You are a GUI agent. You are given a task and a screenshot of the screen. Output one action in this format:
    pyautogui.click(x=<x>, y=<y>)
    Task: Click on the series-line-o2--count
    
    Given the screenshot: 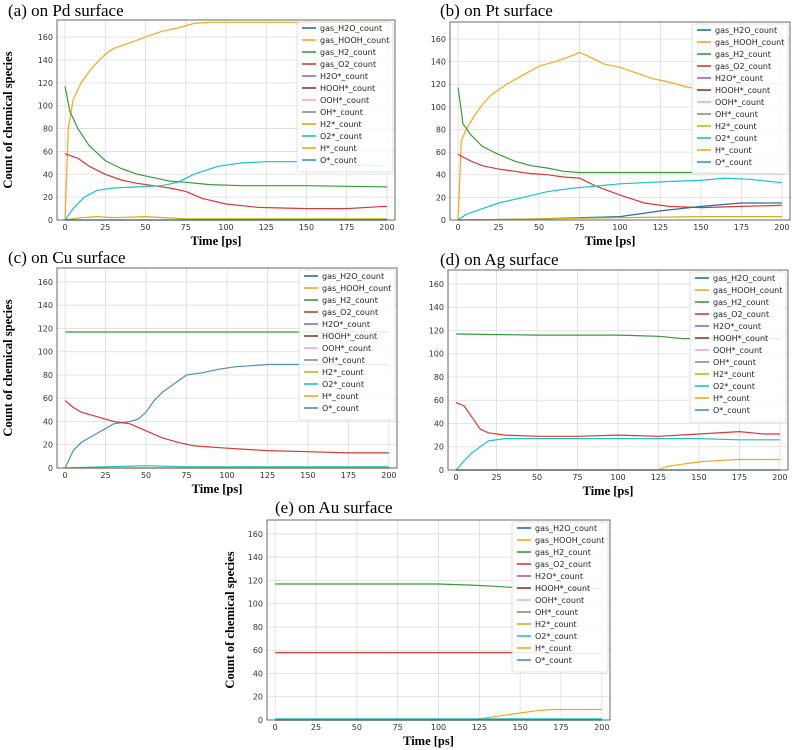 What is the action you would take?
    pyautogui.click(x=617, y=454)
    